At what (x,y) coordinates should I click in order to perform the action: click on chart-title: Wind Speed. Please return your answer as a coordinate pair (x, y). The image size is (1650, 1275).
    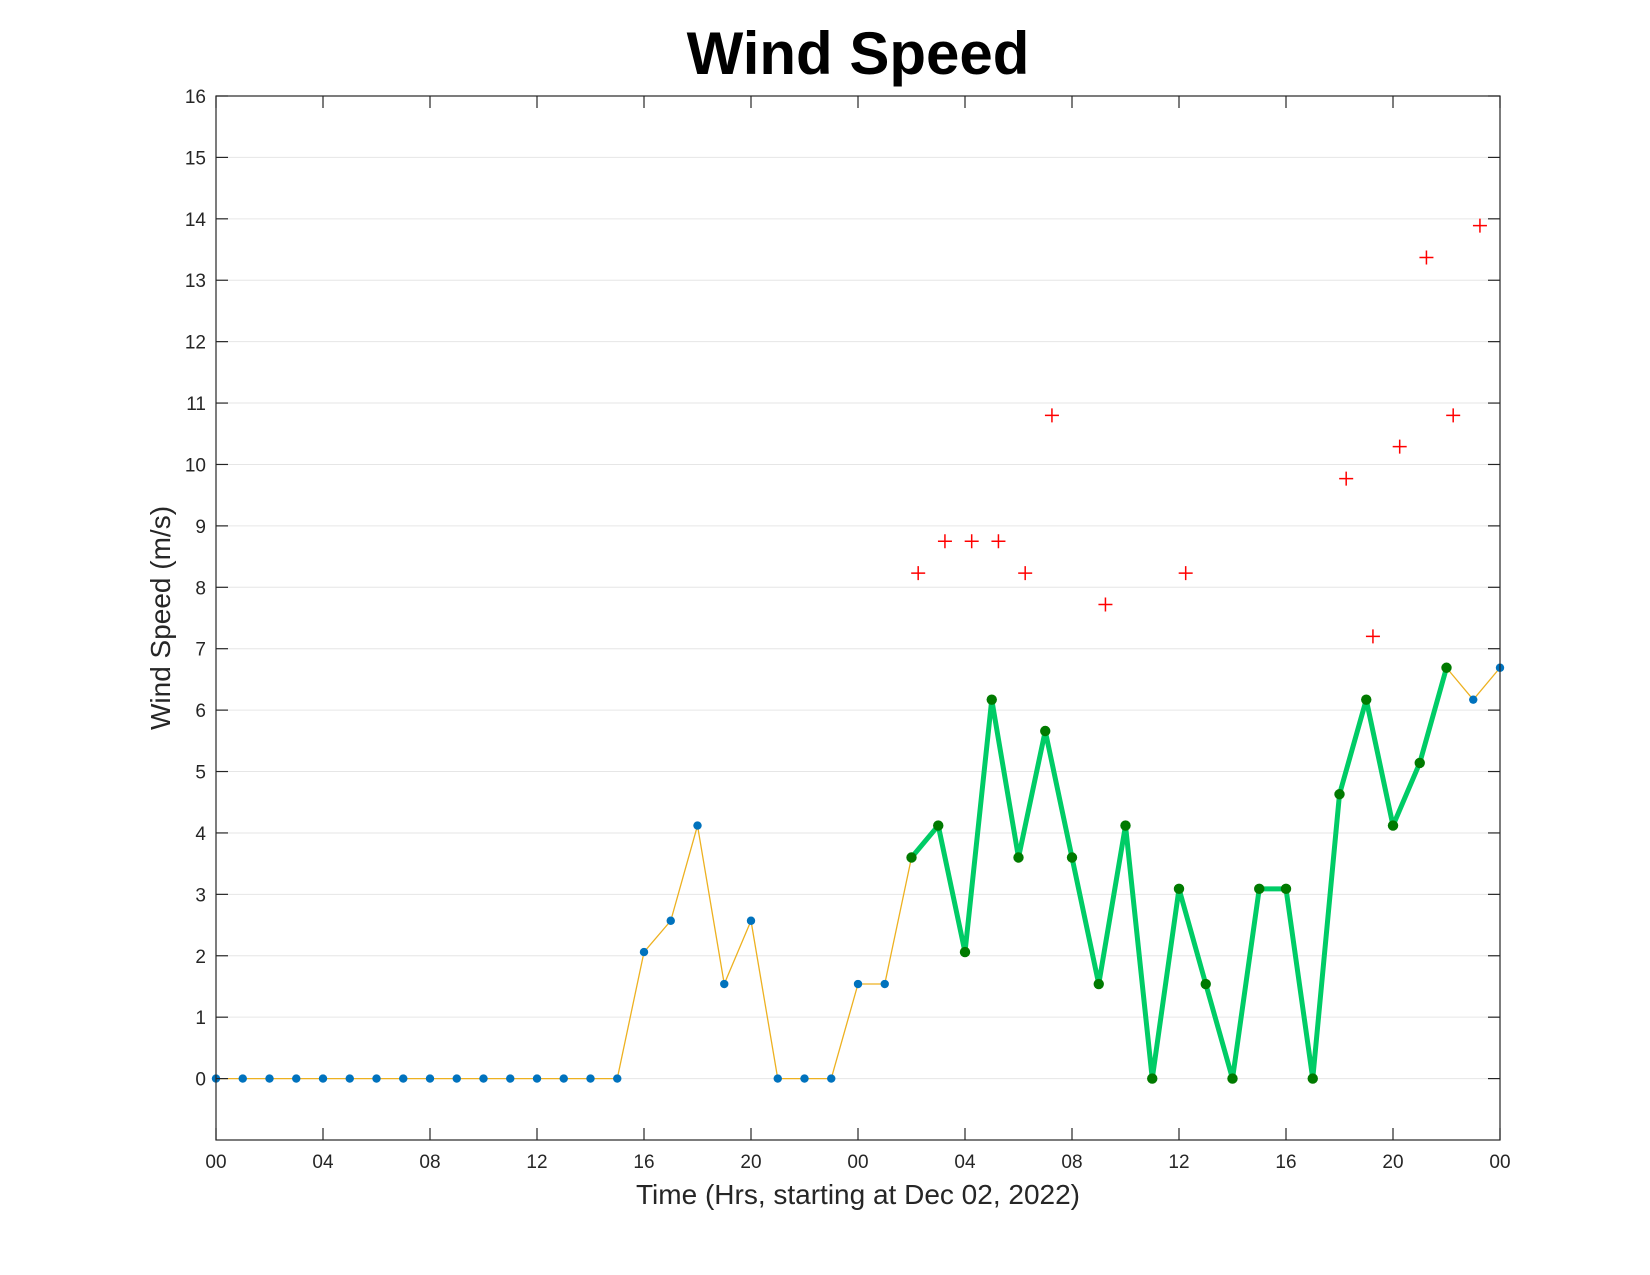
    Looking at the image, I should click on (858, 53).